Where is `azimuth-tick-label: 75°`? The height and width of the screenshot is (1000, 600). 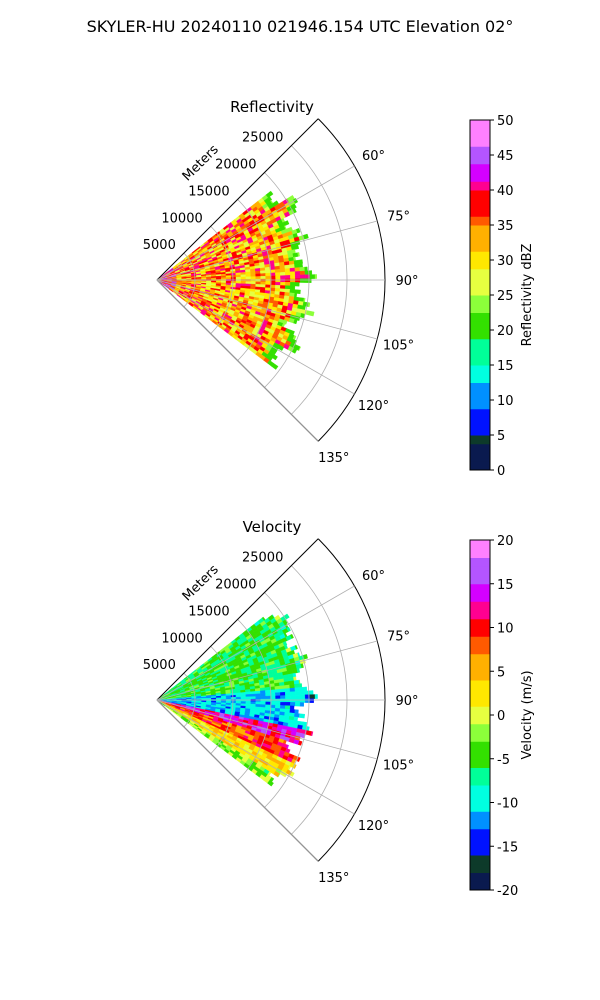 azimuth-tick-label: 75° is located at coordinates (398, 636).